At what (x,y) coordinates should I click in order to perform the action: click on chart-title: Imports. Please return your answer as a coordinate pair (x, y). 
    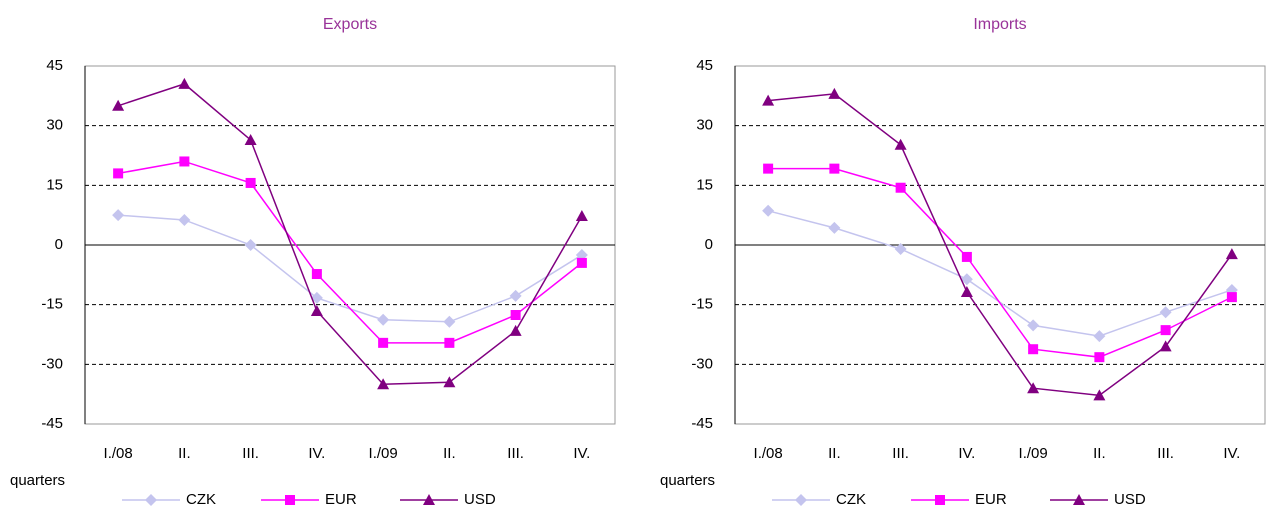
    Looking at the image, I should click on (999, 24).